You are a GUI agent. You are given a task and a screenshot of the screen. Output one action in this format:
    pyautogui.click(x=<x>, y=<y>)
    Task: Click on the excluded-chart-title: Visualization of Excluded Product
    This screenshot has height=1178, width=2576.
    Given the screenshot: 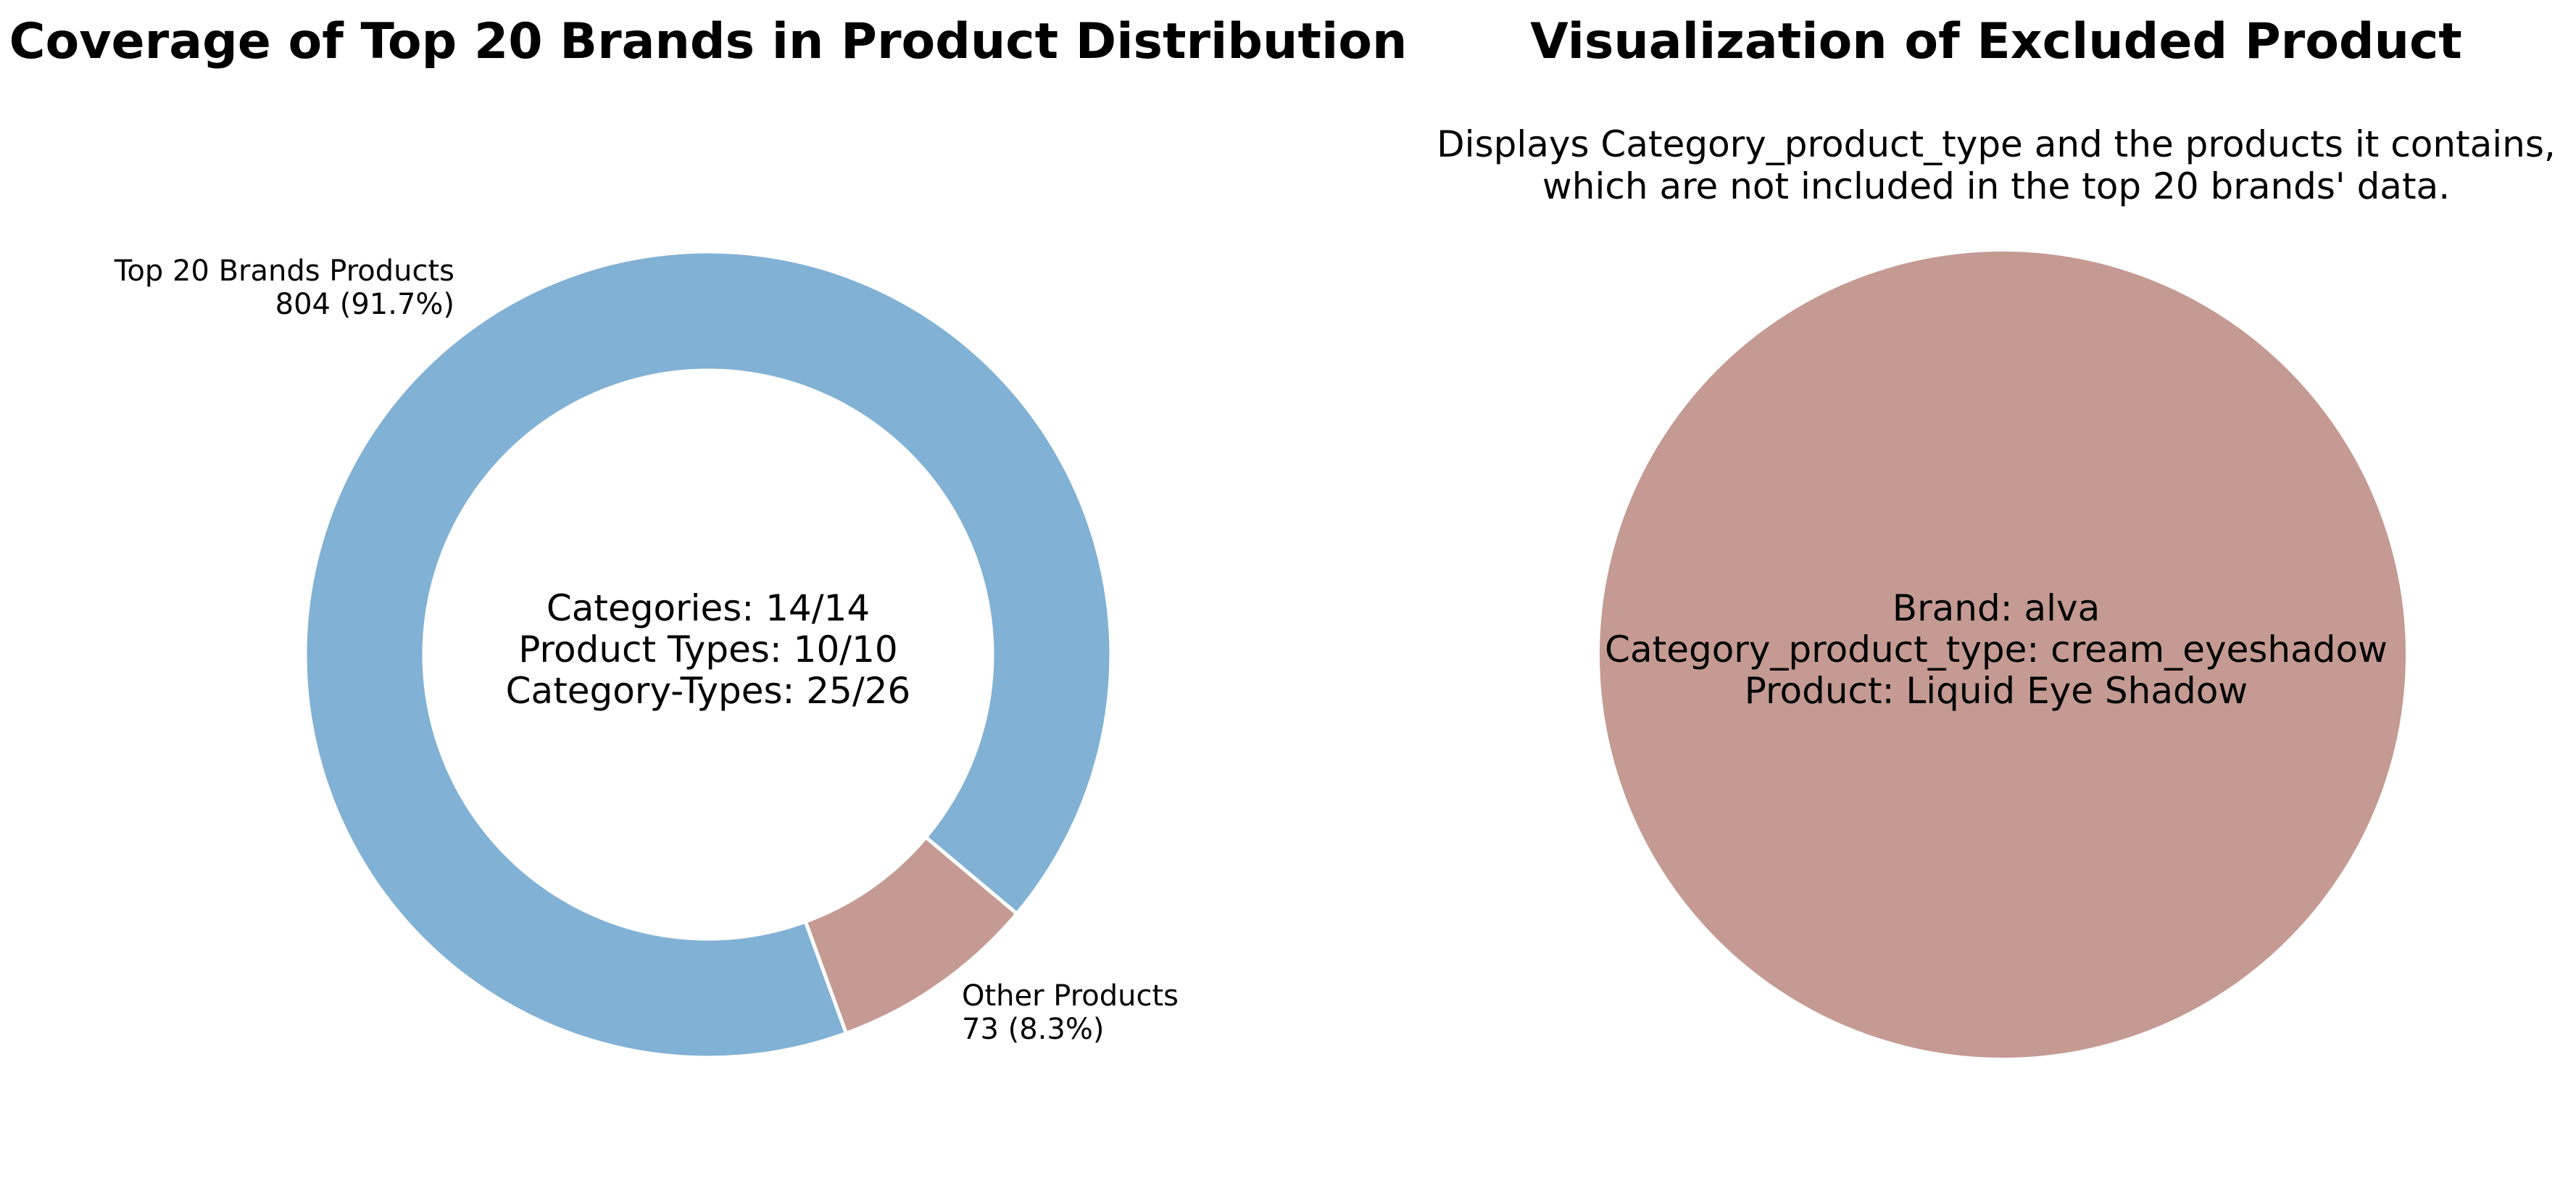 What is the action you would take?
    pyautogui.click(x=1996, y=41)
    